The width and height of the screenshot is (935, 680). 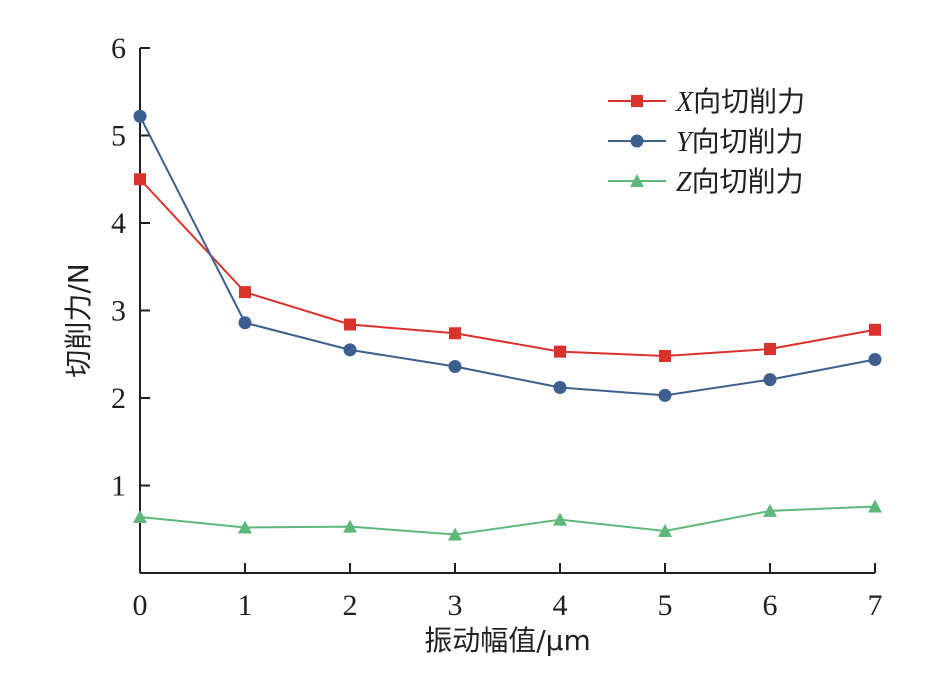 What do you see at coordinates (770, 605) in the screenshot?
I see `x-tick-label: 6` at bounding box center [770, 605].